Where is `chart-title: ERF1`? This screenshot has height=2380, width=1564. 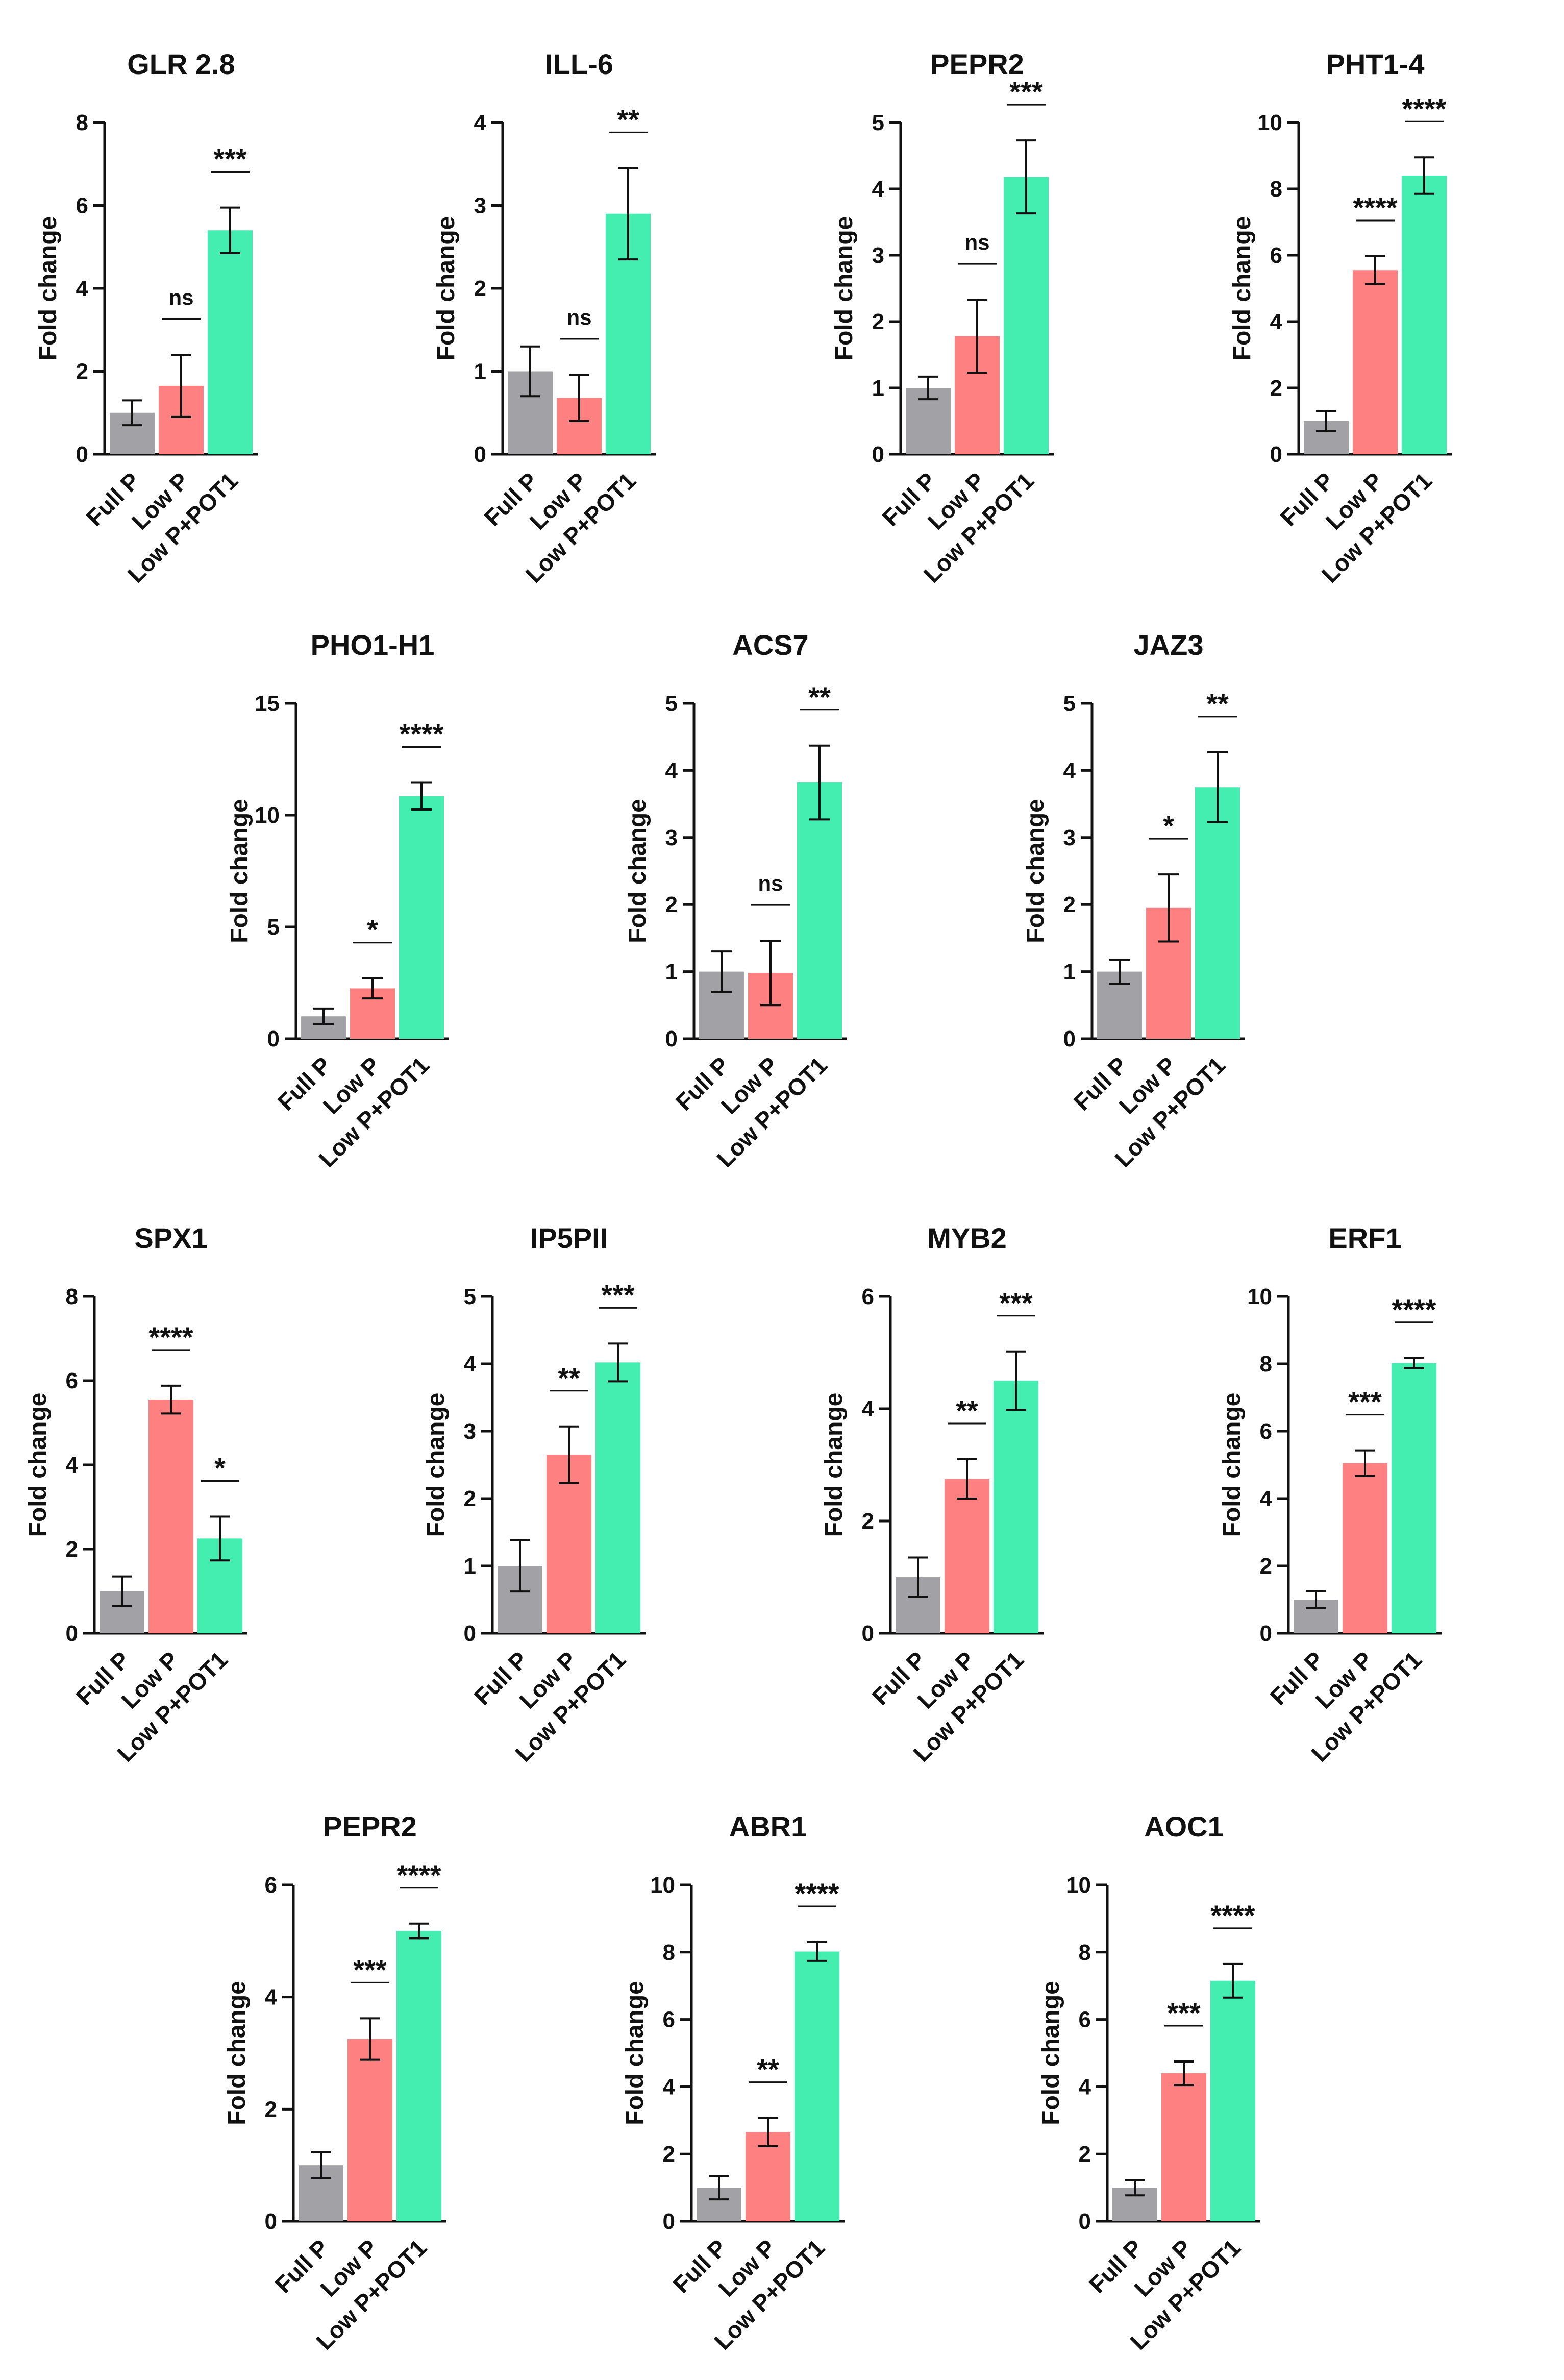
chart-title: ERF1 is located at coordinates (1365, 1238).